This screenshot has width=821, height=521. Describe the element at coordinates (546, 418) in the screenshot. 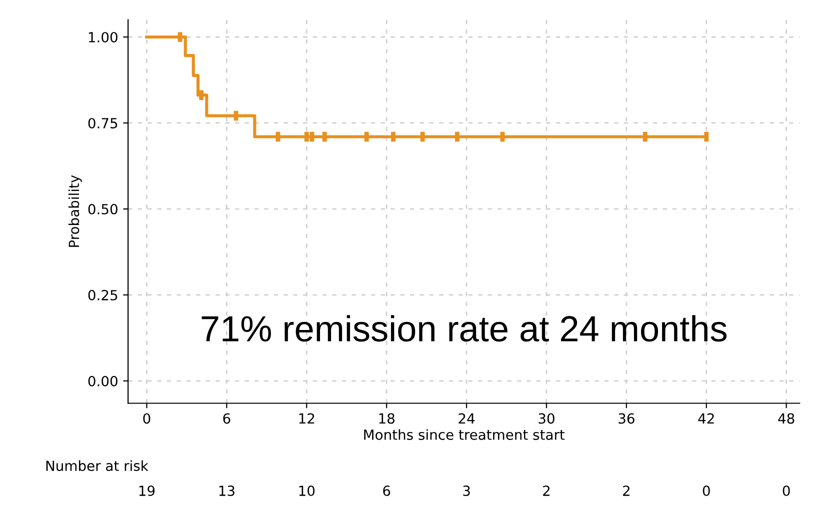

I see `x-tick-label: 30` at that location.